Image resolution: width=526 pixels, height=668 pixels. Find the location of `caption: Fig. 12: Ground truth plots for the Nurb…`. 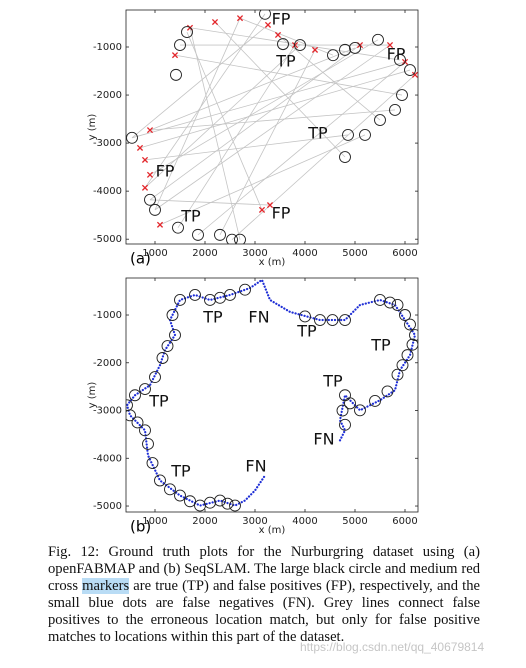

caption: Fig. 12: Ground truth plots for the Nurb… is located at coordinates (264, 595).